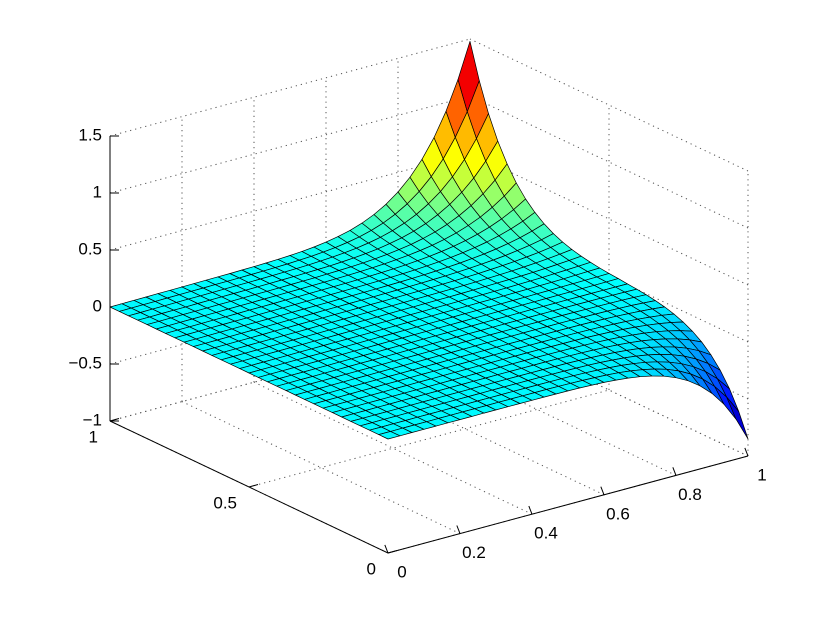 Image resolution: width=830 pixels, height=625 pixels. Describe the element at coordinates (225, 502) in the screenshot. I see `y-tick-label: 0.5` at that location.